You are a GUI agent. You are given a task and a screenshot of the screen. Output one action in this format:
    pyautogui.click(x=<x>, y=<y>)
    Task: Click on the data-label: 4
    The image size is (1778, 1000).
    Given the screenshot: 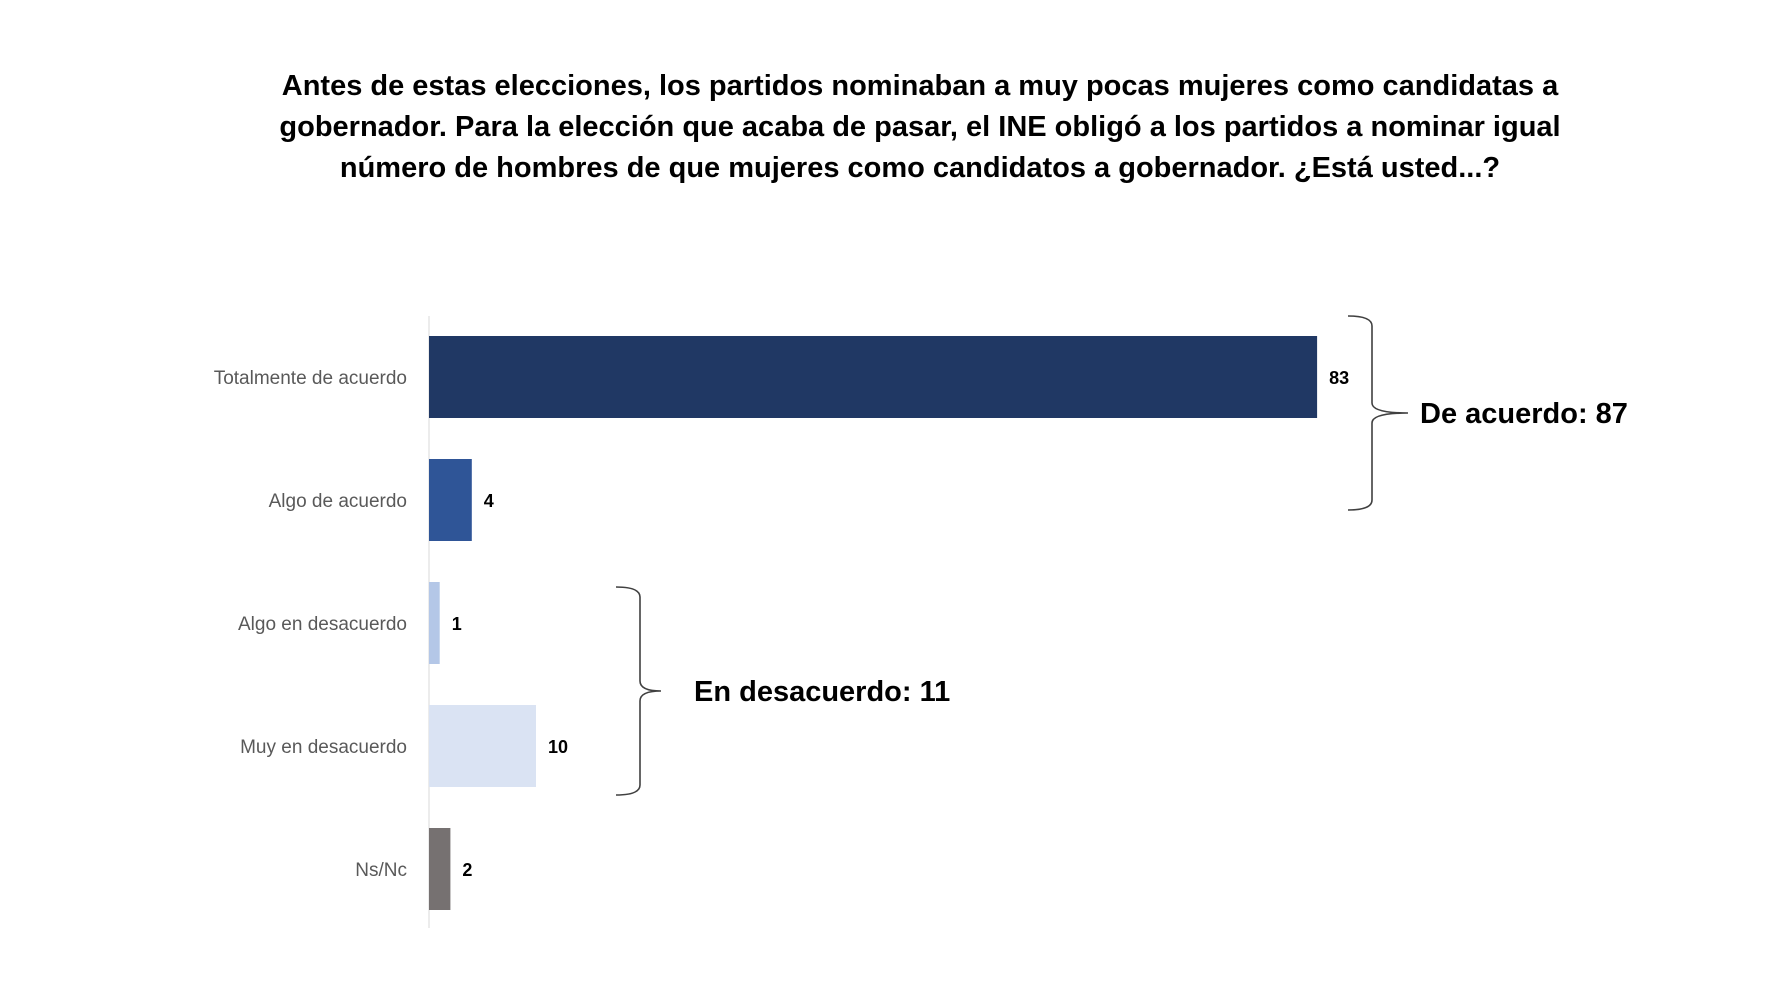 What is the action you would take?
    pyautogui.click(x=489, y=501)
    